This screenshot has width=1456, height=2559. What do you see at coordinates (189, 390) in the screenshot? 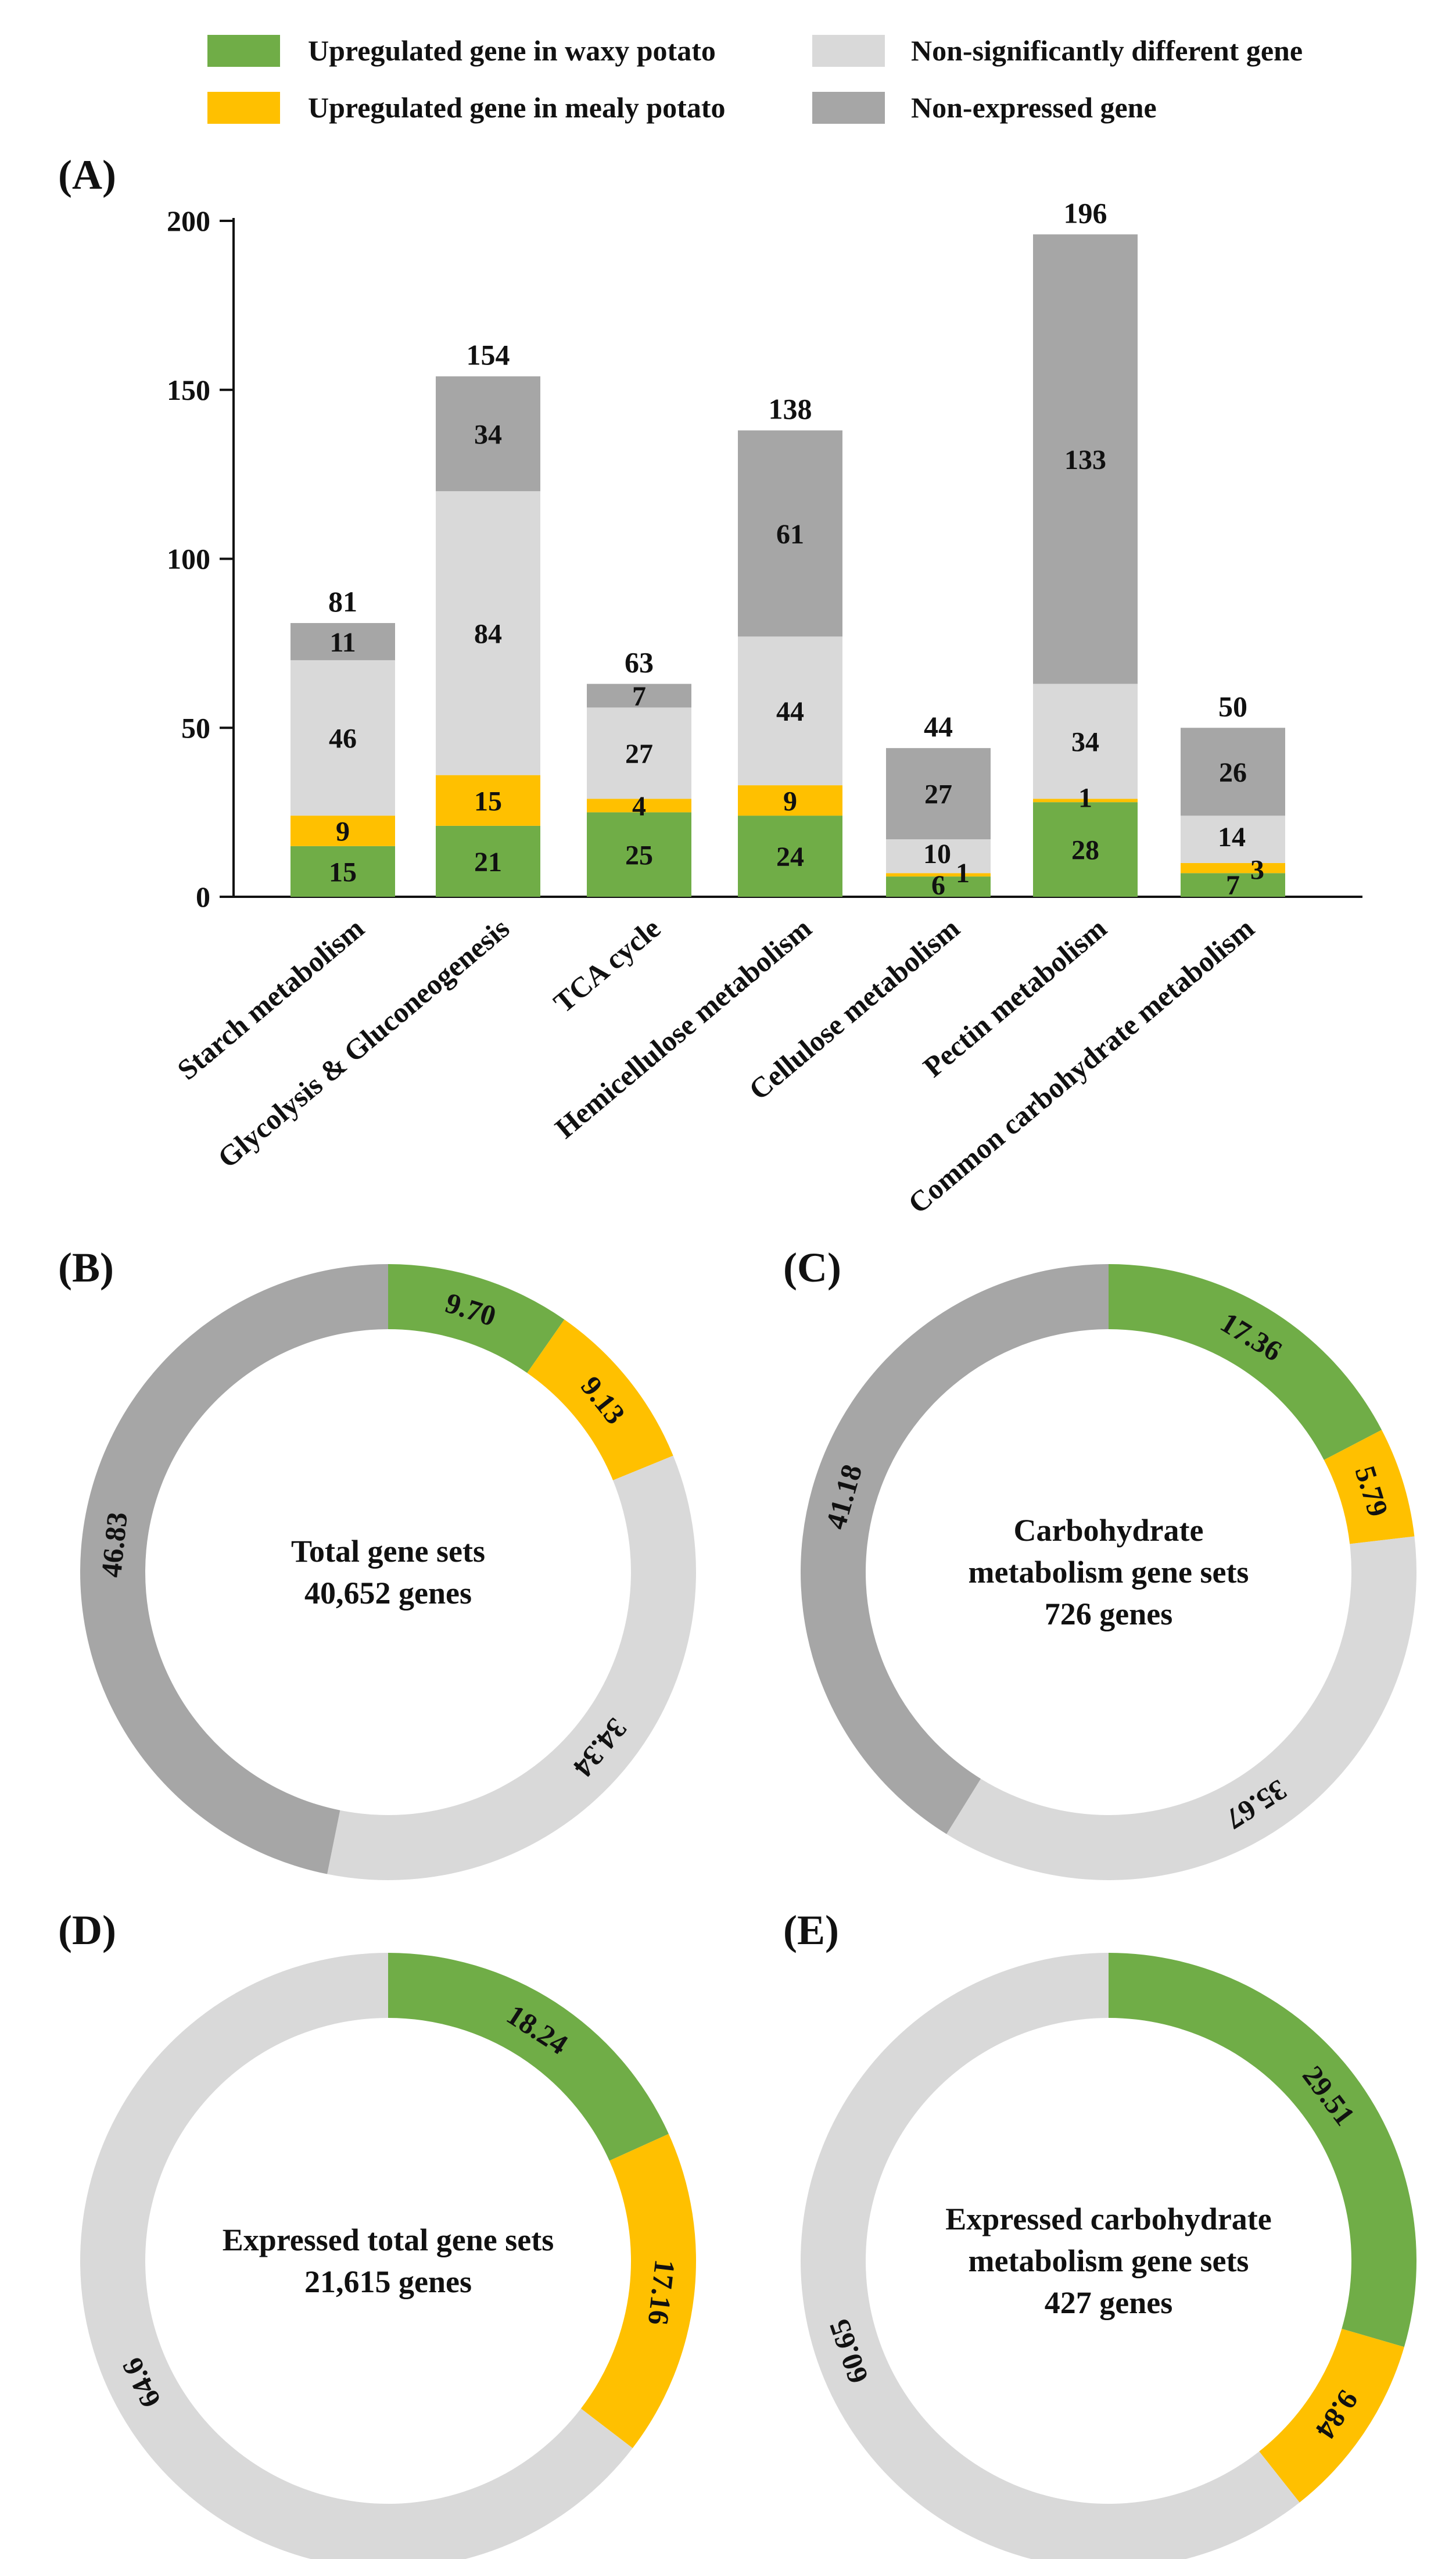
I see `y-tick-label: 150` at bounding box center [189, 390].